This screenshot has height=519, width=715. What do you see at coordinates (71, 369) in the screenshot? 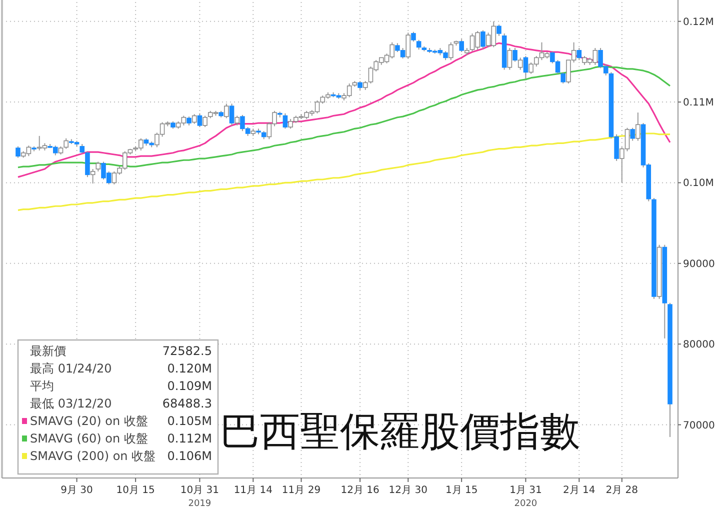
I see `annotation: 最高 01/24/20` at bounding box center [71, 369].